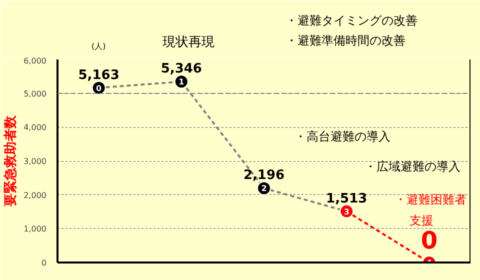 The width and height of the screenshot is (480, 280). What do you see at coordinates (35, 161) in the screenshot?
I see `y-tick-label: 3,000` at bounding box center [35, 161].